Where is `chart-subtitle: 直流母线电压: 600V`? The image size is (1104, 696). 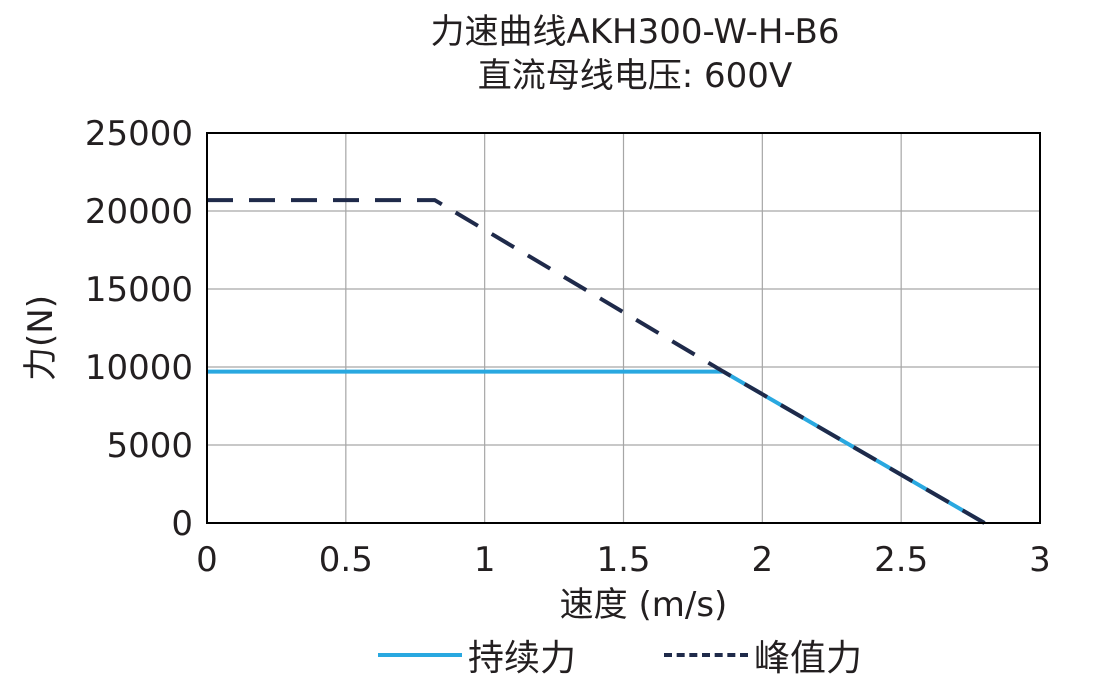
chart-subtitle: 直流母线电压: 600V is located at coordinates (635, 76).